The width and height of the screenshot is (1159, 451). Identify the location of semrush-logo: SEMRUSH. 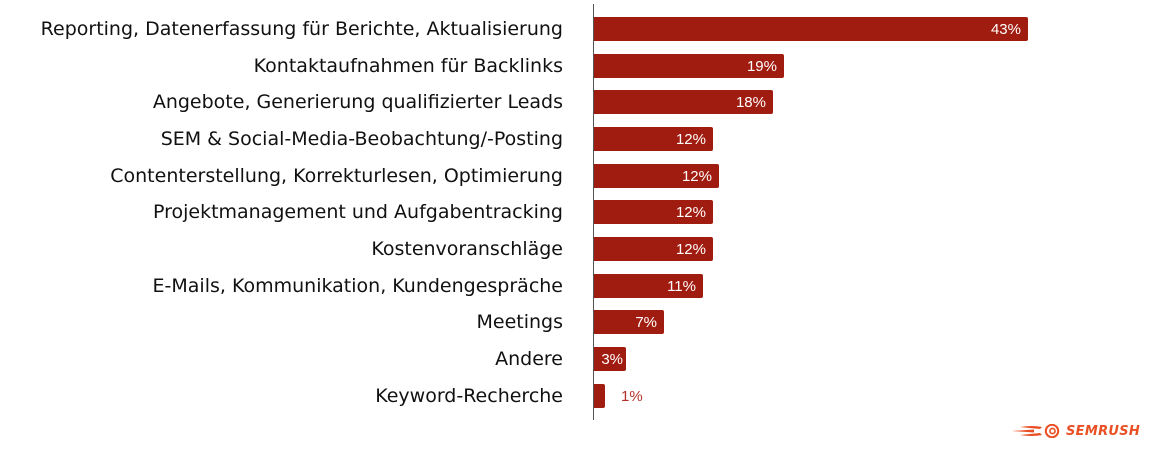
(1082, 431).